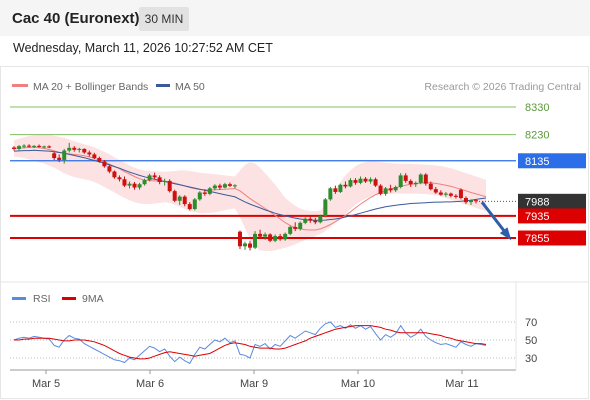 Image resolution: width=590 pixels, height=400 pixels. I want to click on rsi-tick-50: 50, so click(531, 341).